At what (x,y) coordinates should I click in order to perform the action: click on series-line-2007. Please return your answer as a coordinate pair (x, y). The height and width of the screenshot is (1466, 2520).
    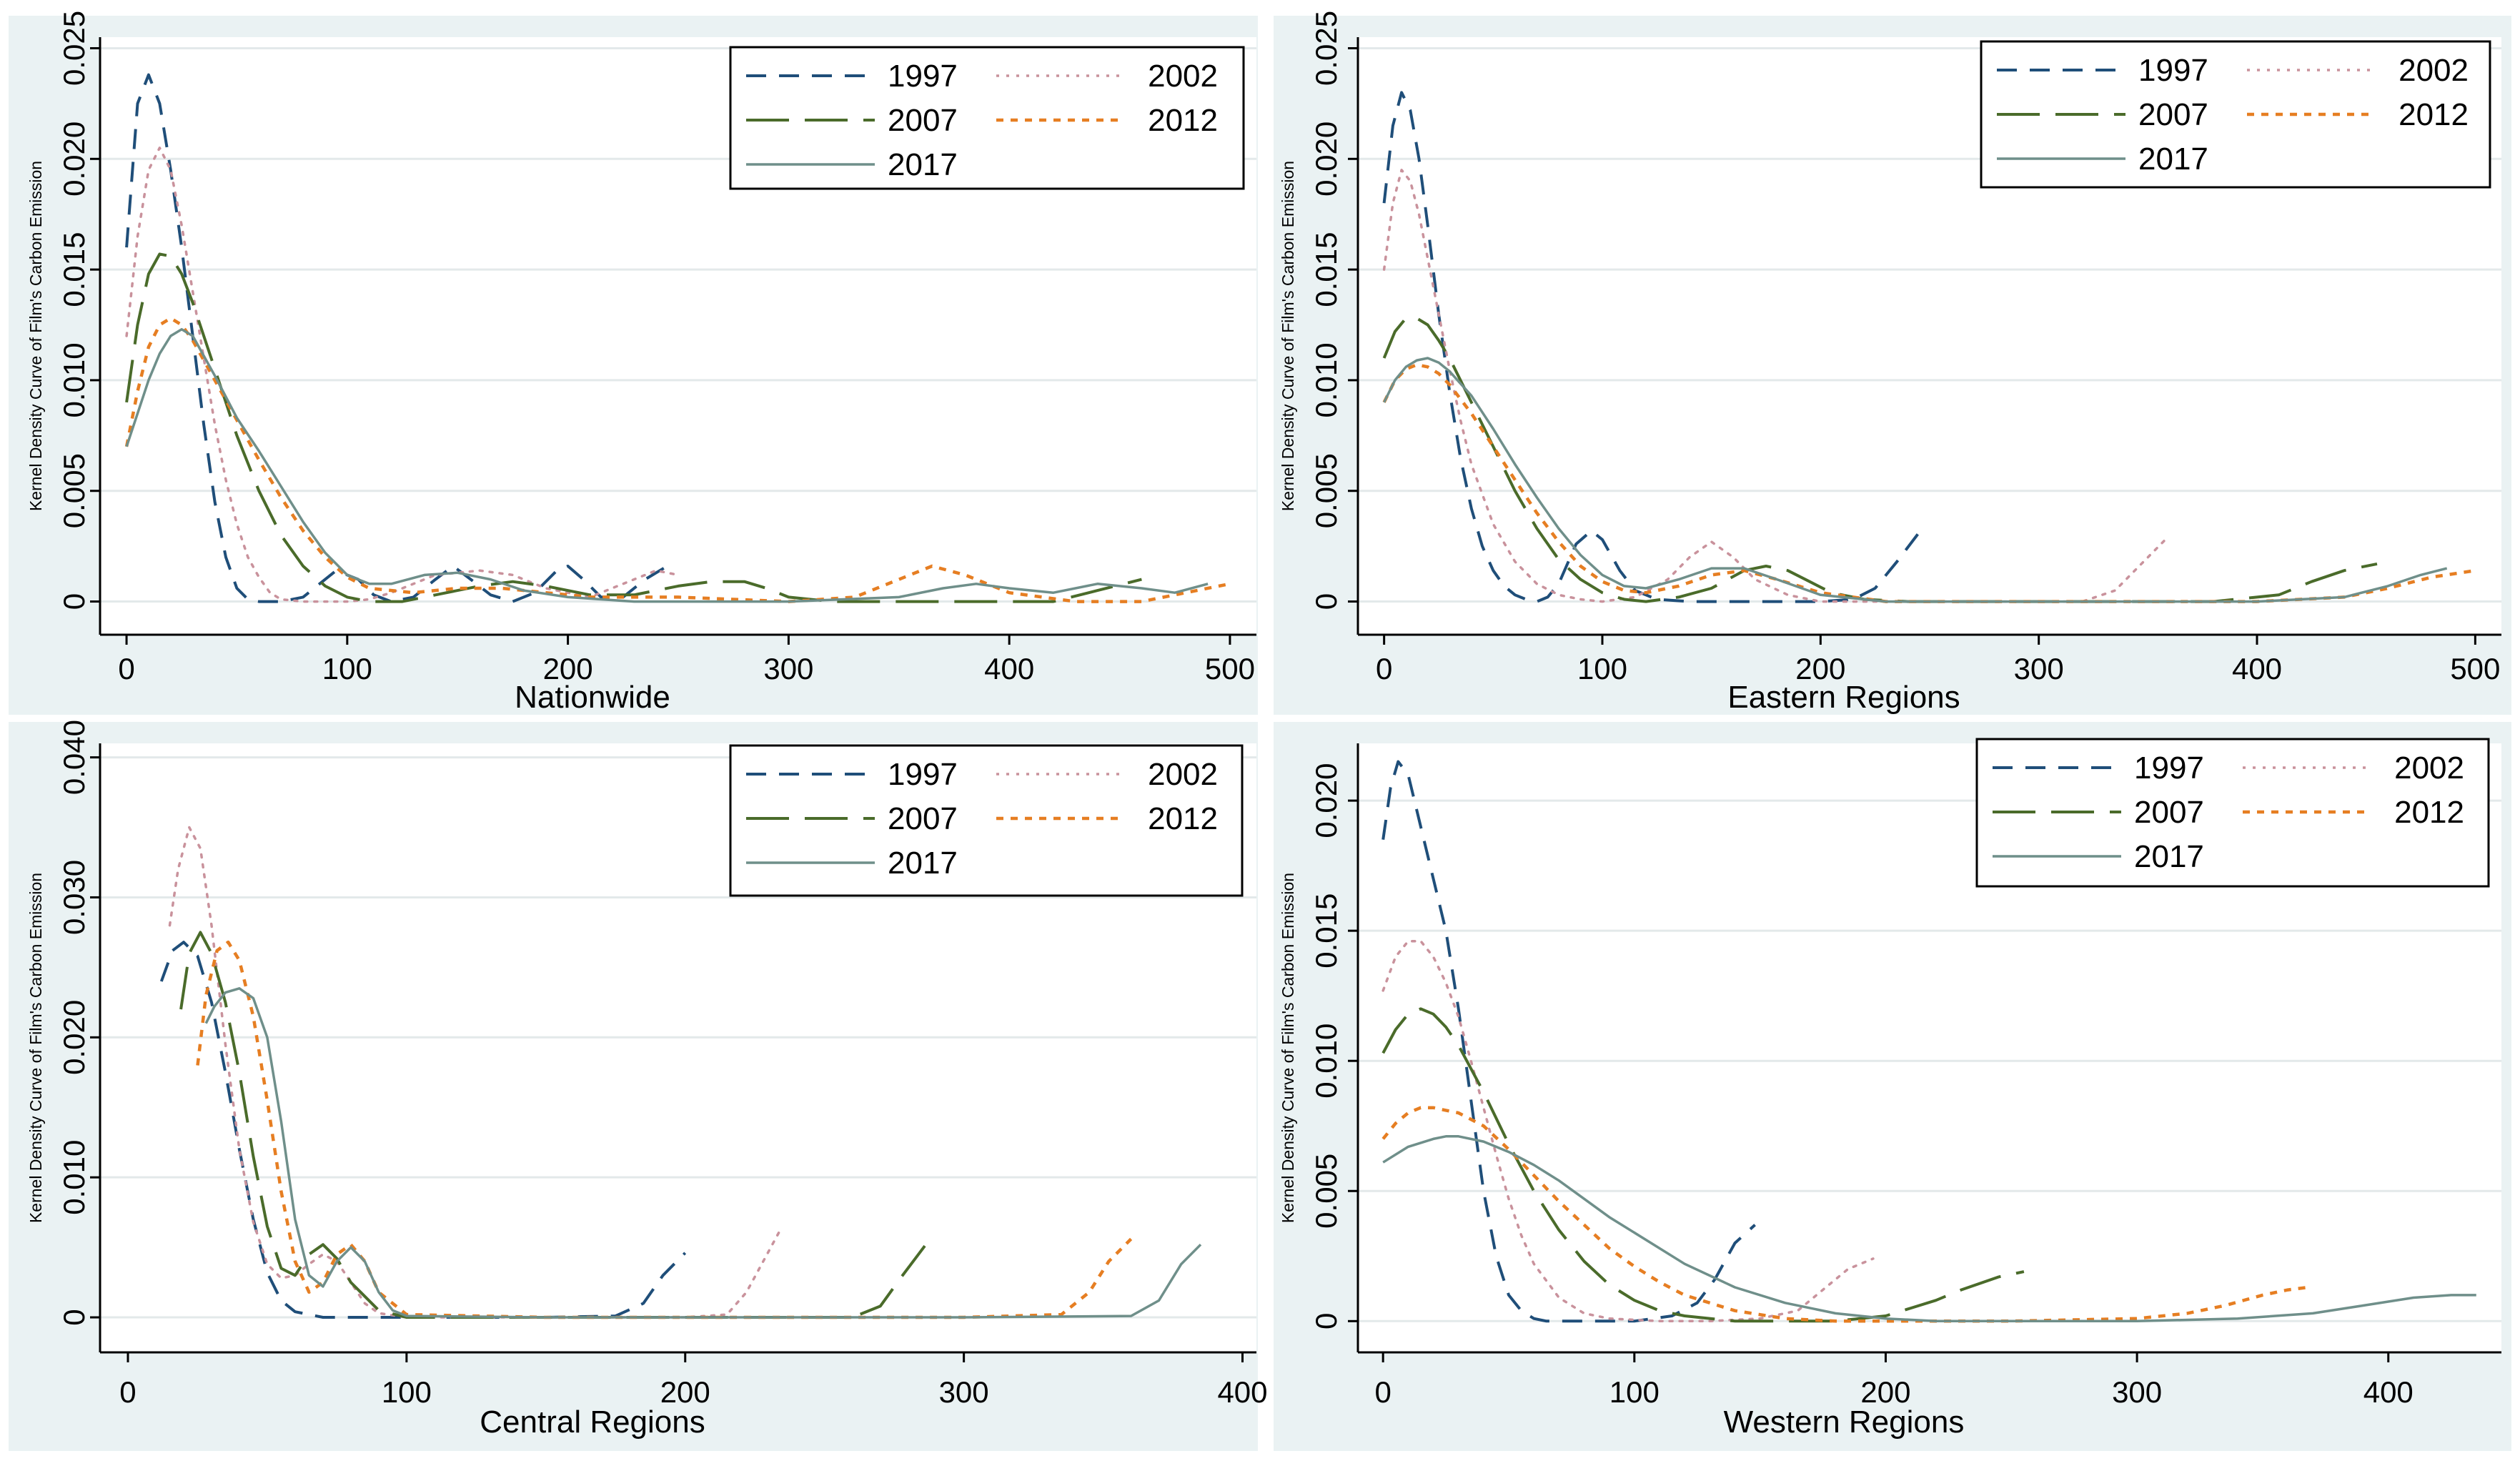
    Looking at the image, I should click on (1703, 1165).